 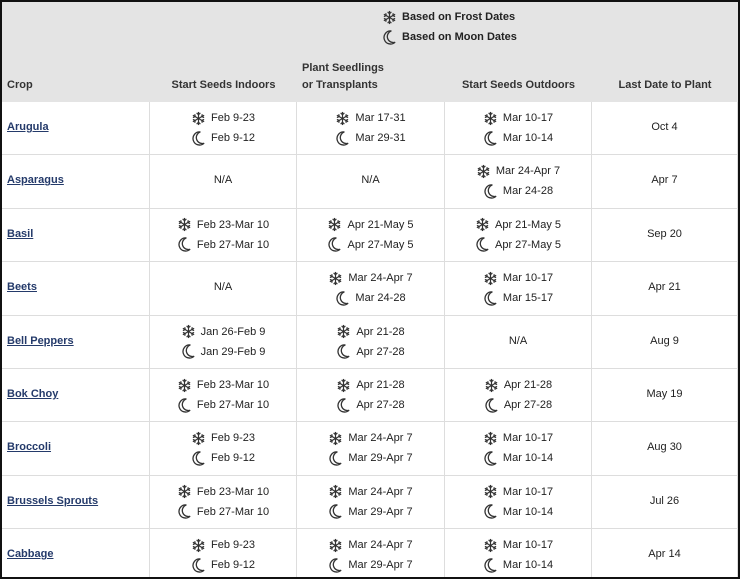 What do you see at coordinates (518, 225) in the screenshot?
I see `frost-date: Apr 21-May 5` at bounding box center [518, 225].